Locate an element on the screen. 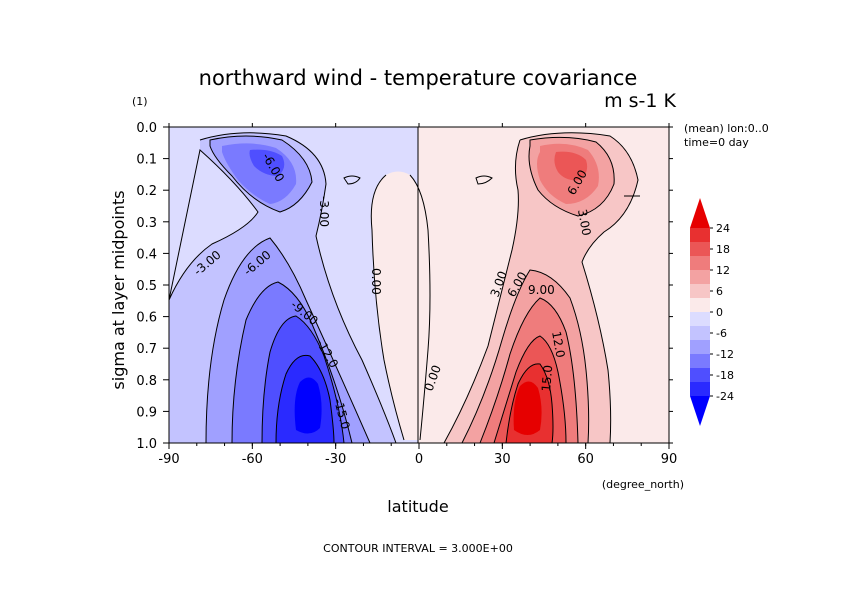  y-tick-label: 0.0 is located at coordinates (146, 128).